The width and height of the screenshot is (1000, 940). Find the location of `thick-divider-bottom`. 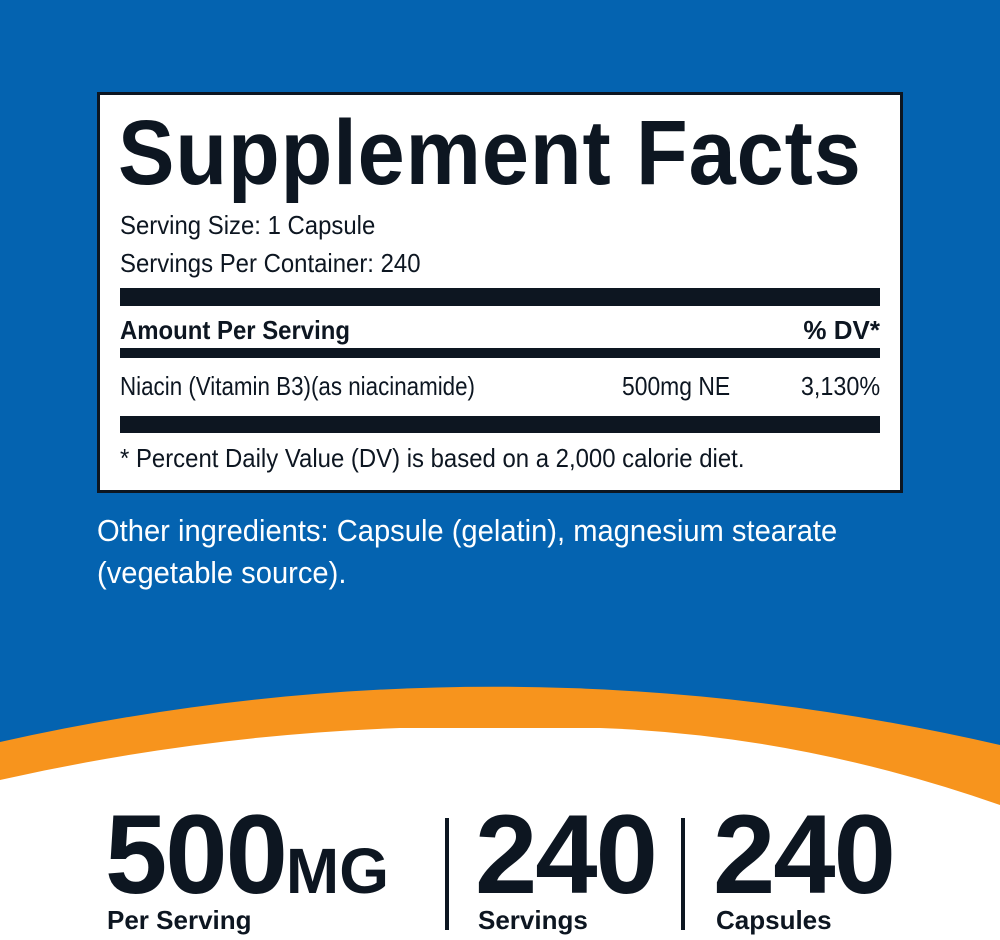

thick-divider-bottom is located at coordinates (500, 424).